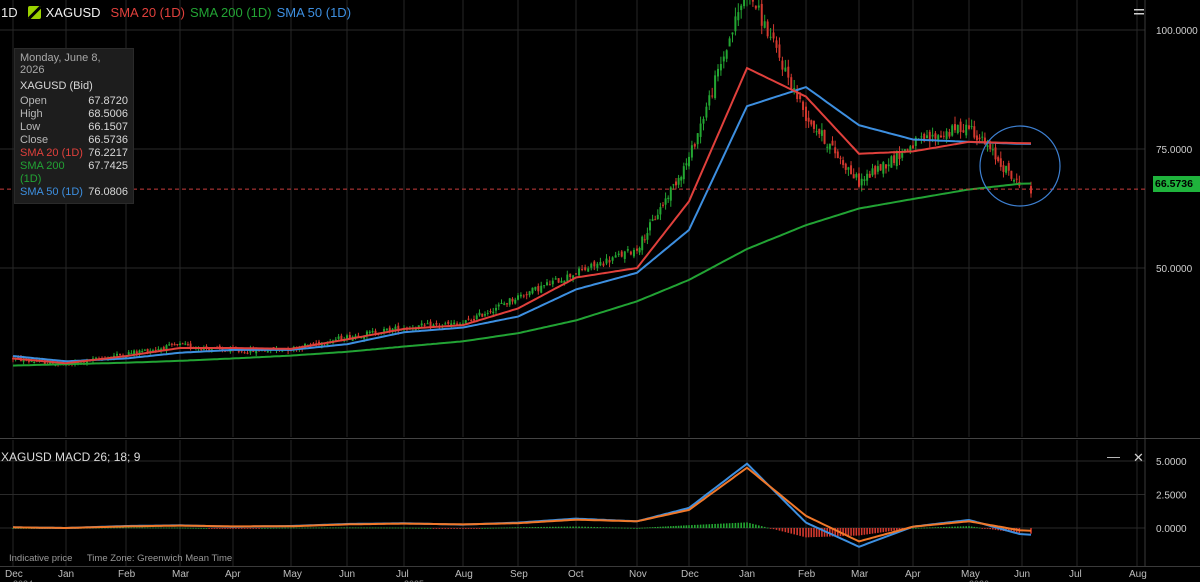  I want to click on close-panel-icon: ✕, so click(1138, 457).